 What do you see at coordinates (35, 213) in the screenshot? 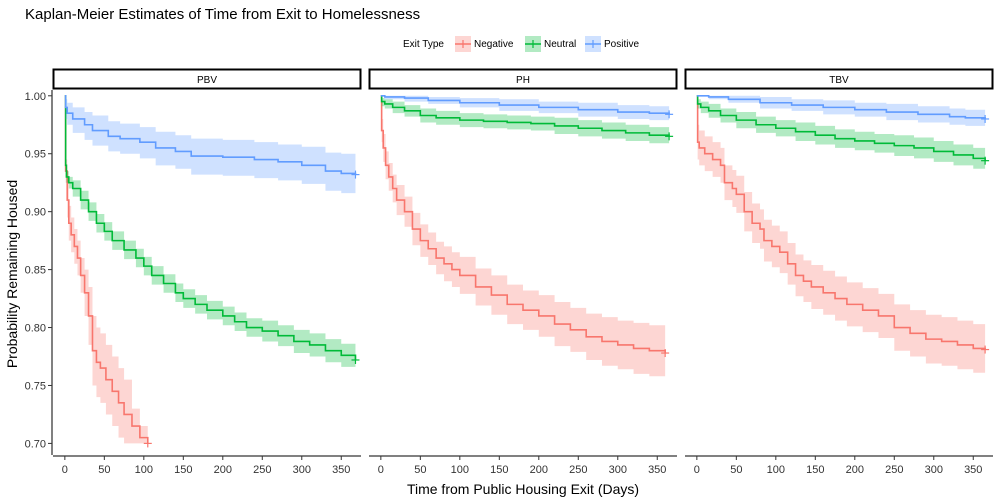
I see `y-tick-label: 0.90` at bounding box center [35, 213].